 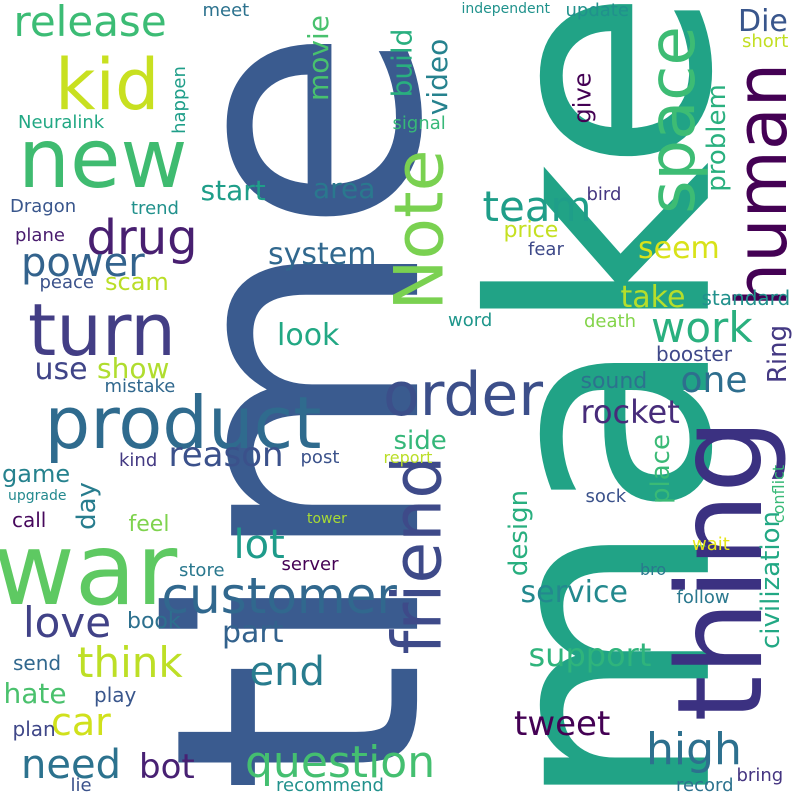 What do you see at coordinates (419, 123) in the screenshot?
I see `word-signal: signal` at bounding box center [419, 123].